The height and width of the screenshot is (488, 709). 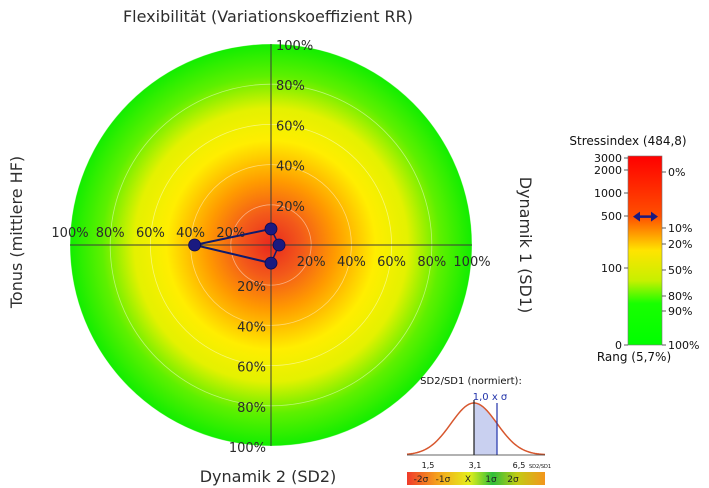 I want to click on top-axis-tick-label: 100%, so click(x=294, y=46).